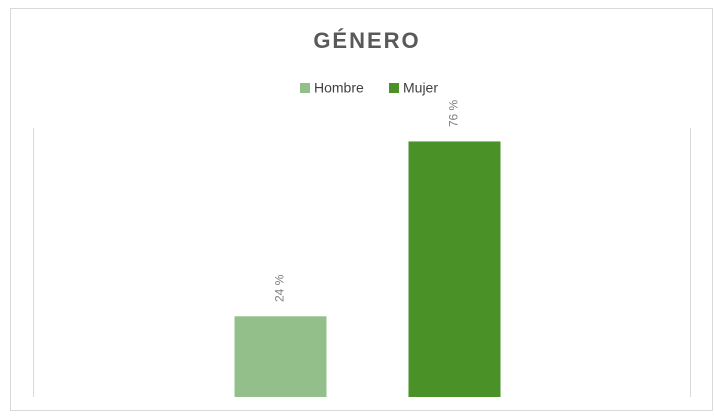 This screenshot has height=417, width=714. I want to click on chart-title: GÉNERO, so click(366, 40).